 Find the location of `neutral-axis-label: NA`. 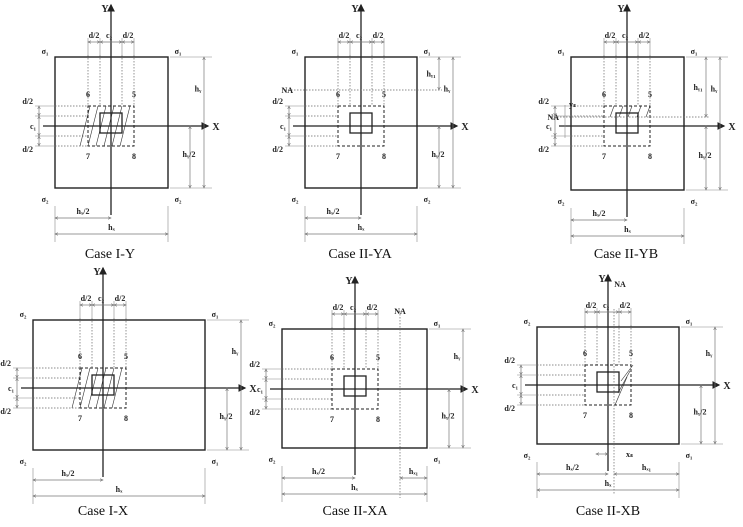

neutral-axis-label: NA is located at coordinates (553, 117).